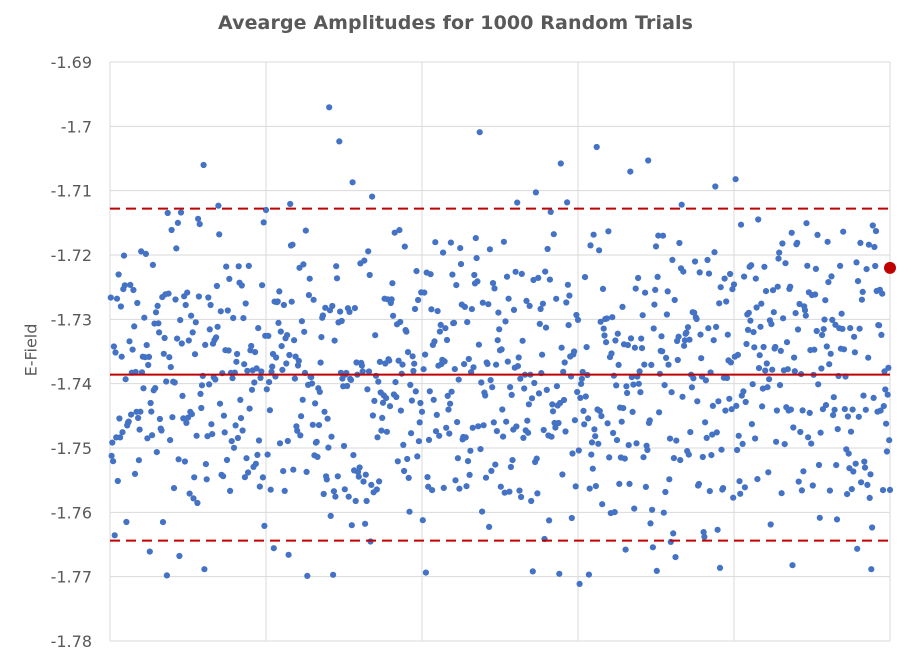 This screenshot has height=662, width=911. Describe the element at coordinates (76, 126) in the screenshot. I see `y-tick-label: -1.7` at that location.